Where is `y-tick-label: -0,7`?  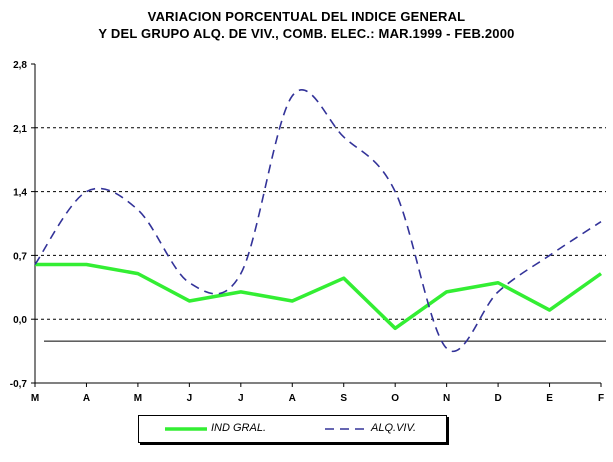
y-tick-label: -0,7 is located at coordinates (19, 384).